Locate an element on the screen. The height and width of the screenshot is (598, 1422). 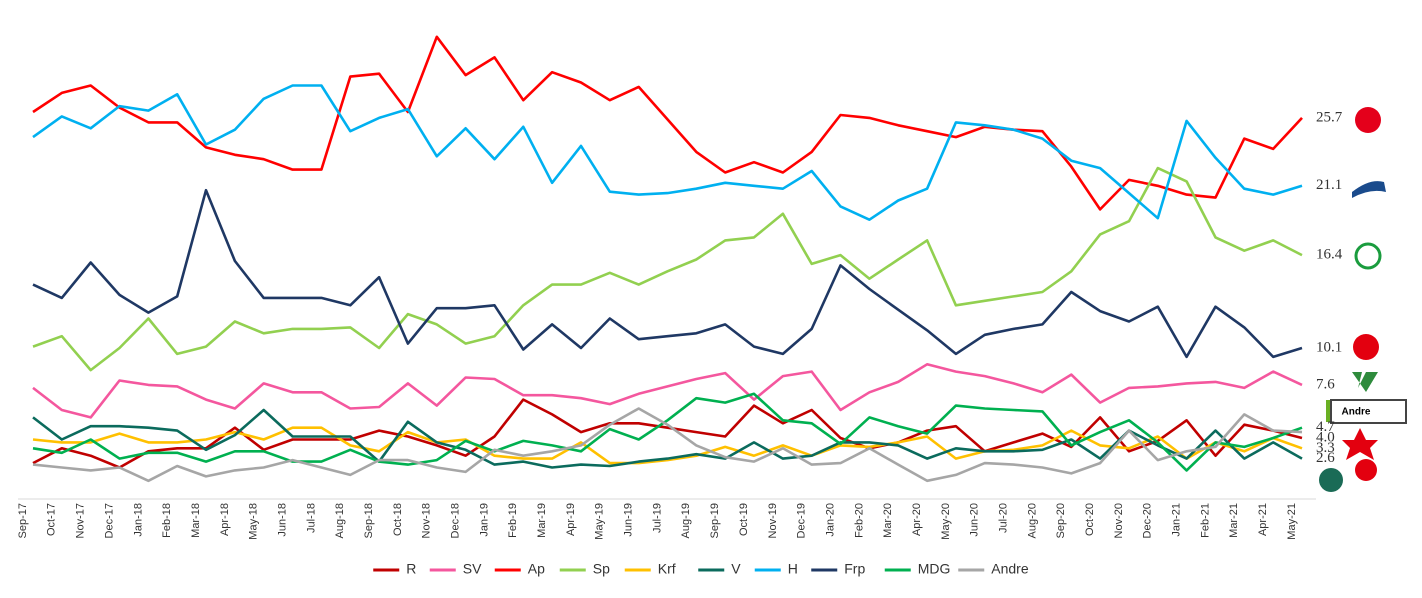
x-tick-label: Aug-20 is located at coordinates (1032, 520).